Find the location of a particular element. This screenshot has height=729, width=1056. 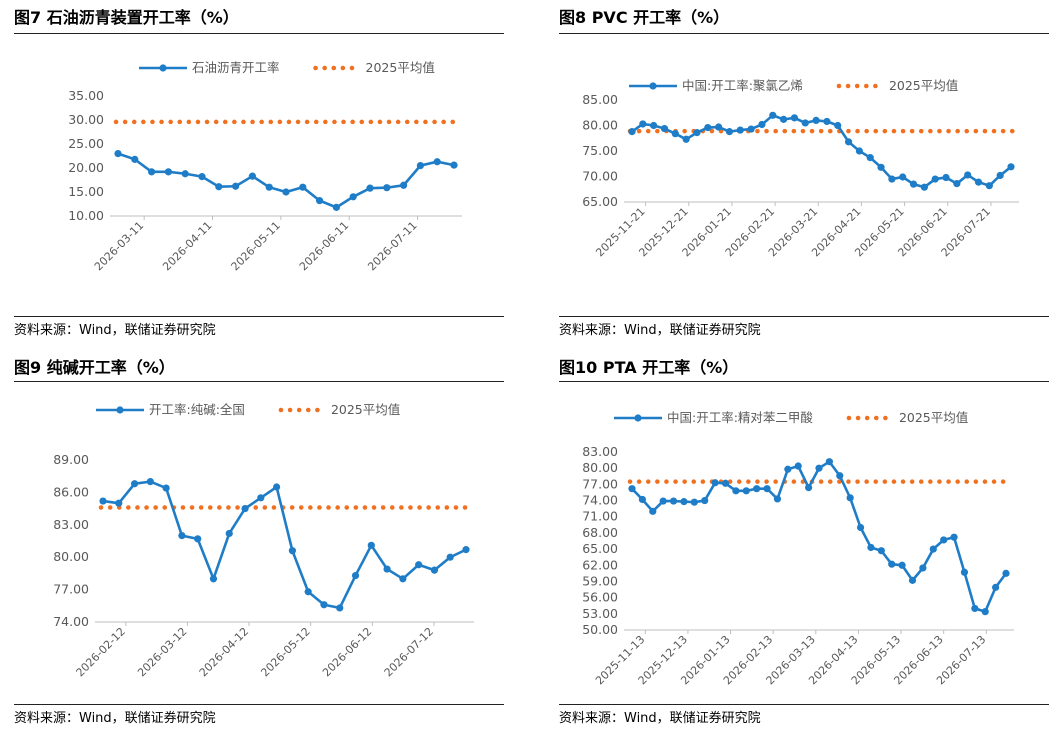

legend-series-label: 中国:开工率:精对苯二甲酸 is located at coordinates (740, 417).